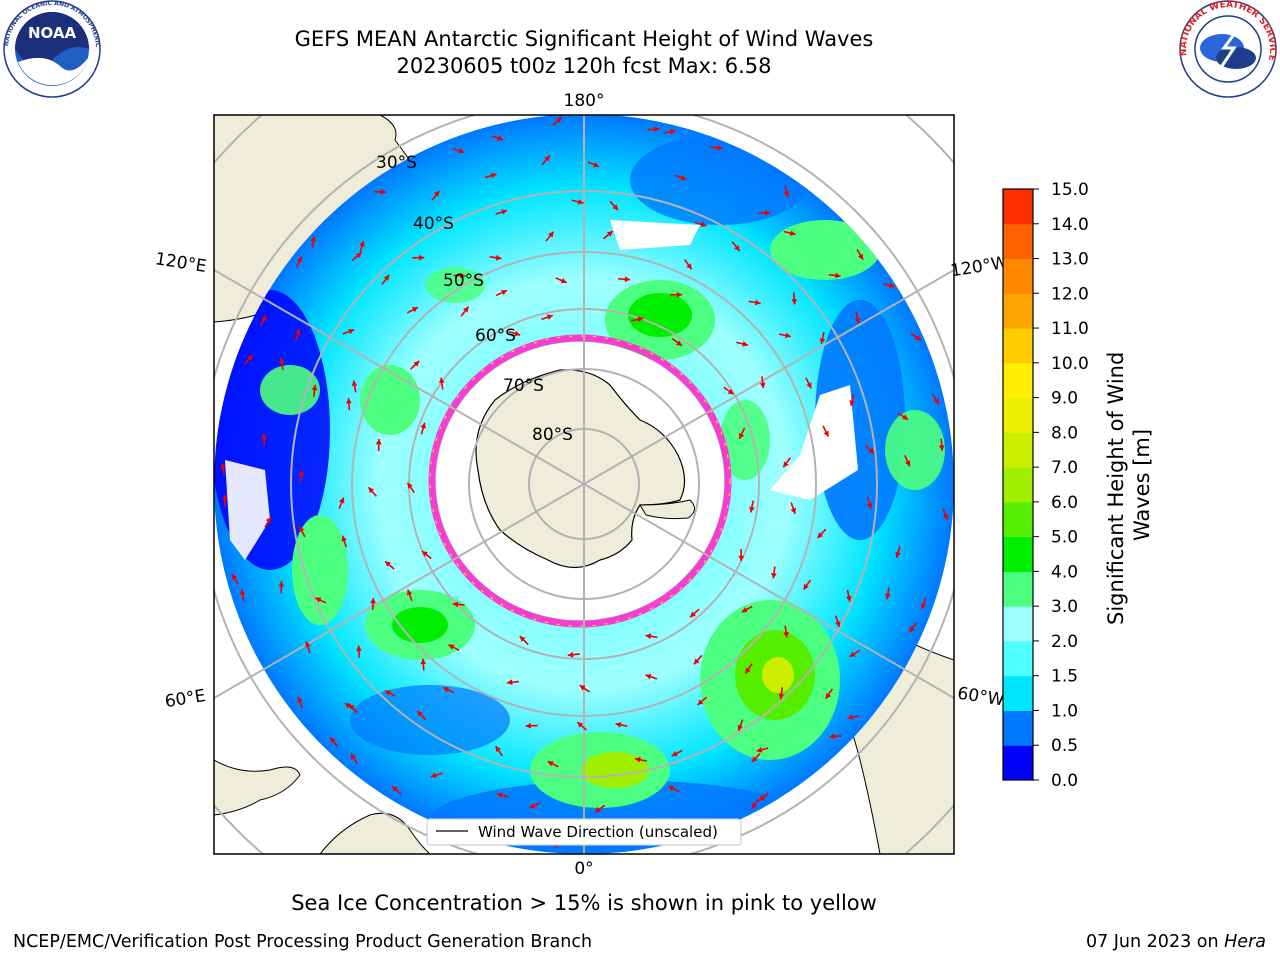 The height and width of the screenshot is (960, 1280). Describe the element at coordinates (1064, 503) in the screenshot. I see `colorbar-tick-label: 6.0` at that location.